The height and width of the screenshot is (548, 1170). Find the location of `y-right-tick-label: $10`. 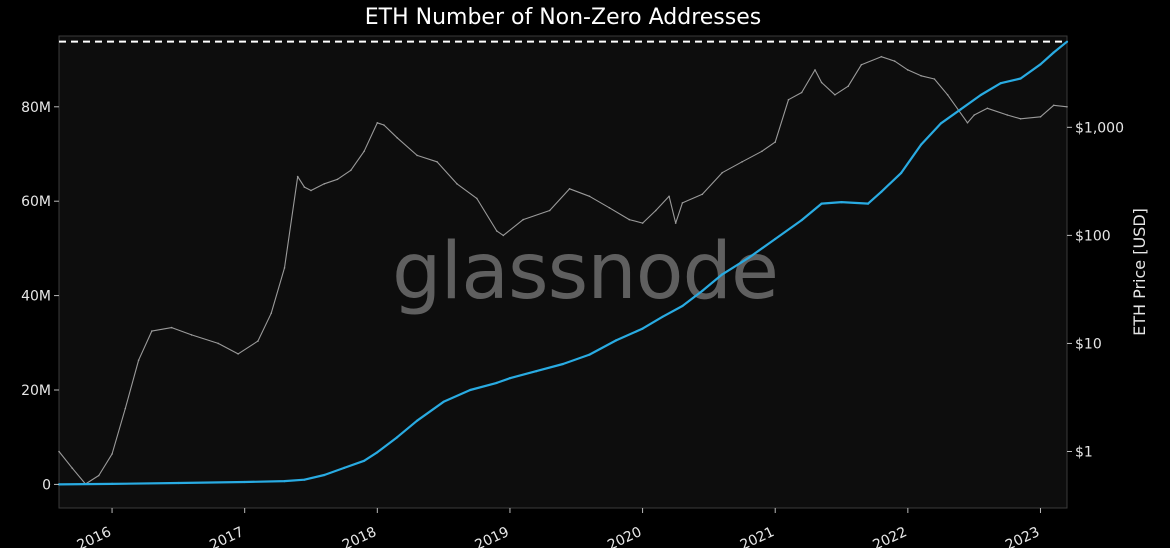

y-right-tick-label: $10 is located at coordinates (1088, 344).